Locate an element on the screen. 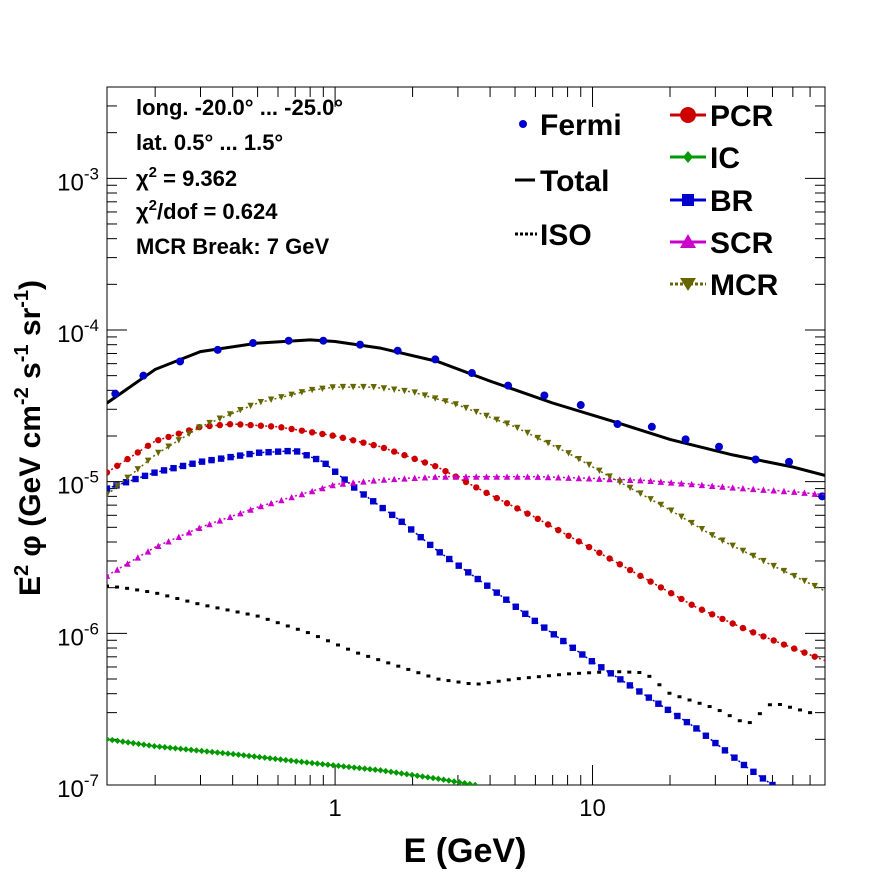 The height and width of the screenshot is (872, 896). legend-entry-pcr: PCR is located at coordinates (722, 116).